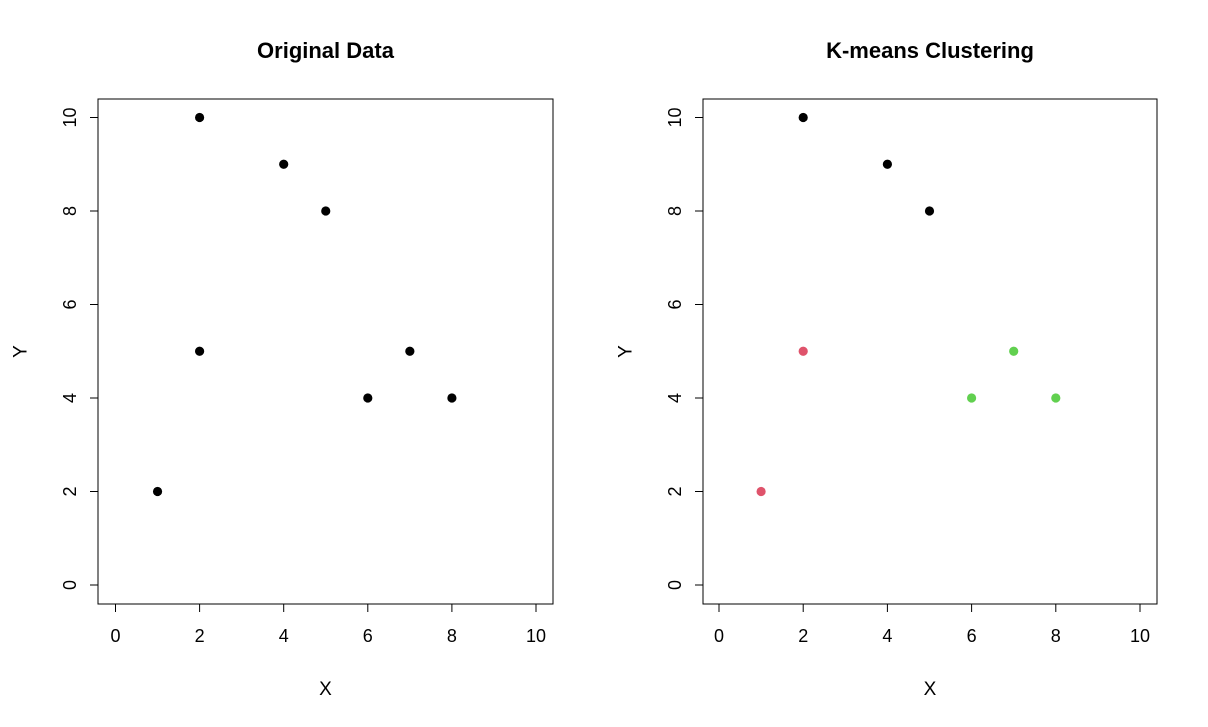  What do you see at coordinates (326, 50) in the screenshot?
I see `chart-title: Original Data` at bounding box center [326, 50].